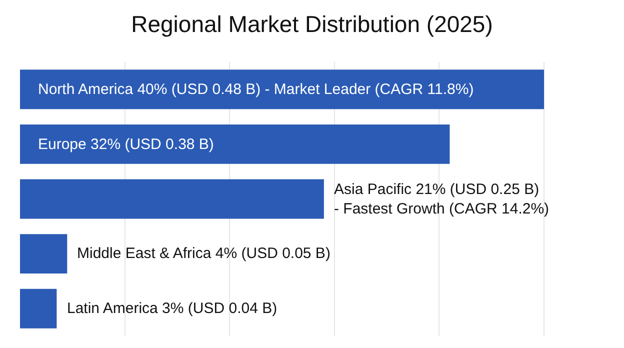  I want to click on y-tick-label: Asia Pacific 21% (USD 0.25 B) - Fastest Growth (CAGR 14.2%), so click(442, 199).